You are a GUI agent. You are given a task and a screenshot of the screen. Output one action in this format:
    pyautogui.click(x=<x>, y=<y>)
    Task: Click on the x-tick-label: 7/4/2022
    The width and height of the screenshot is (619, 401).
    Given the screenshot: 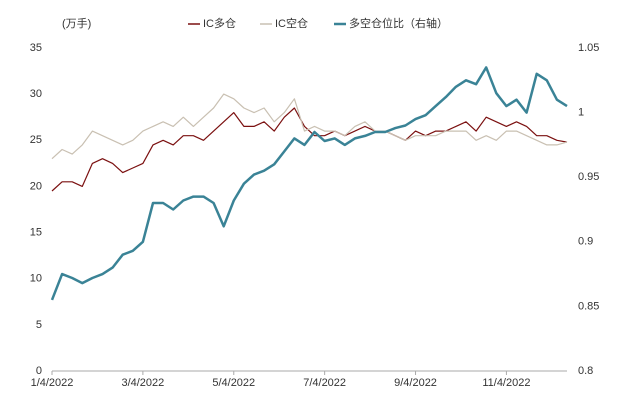 What is the action you would take?
    pyautogui.click(x=324, y=383)
    